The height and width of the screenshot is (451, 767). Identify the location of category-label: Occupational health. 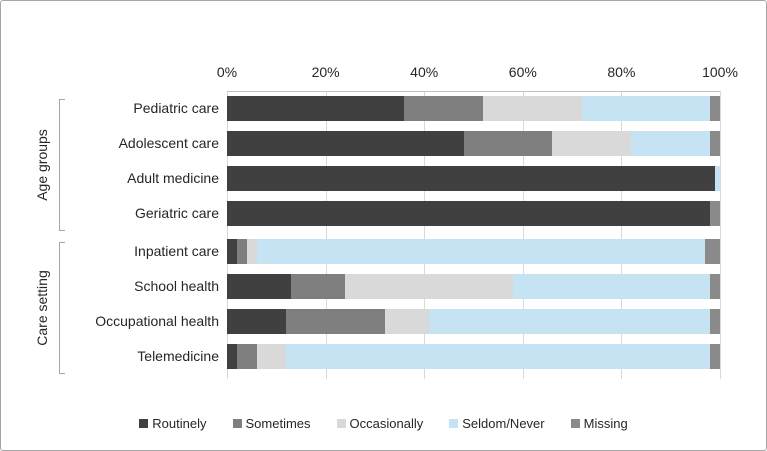
(157, 321).